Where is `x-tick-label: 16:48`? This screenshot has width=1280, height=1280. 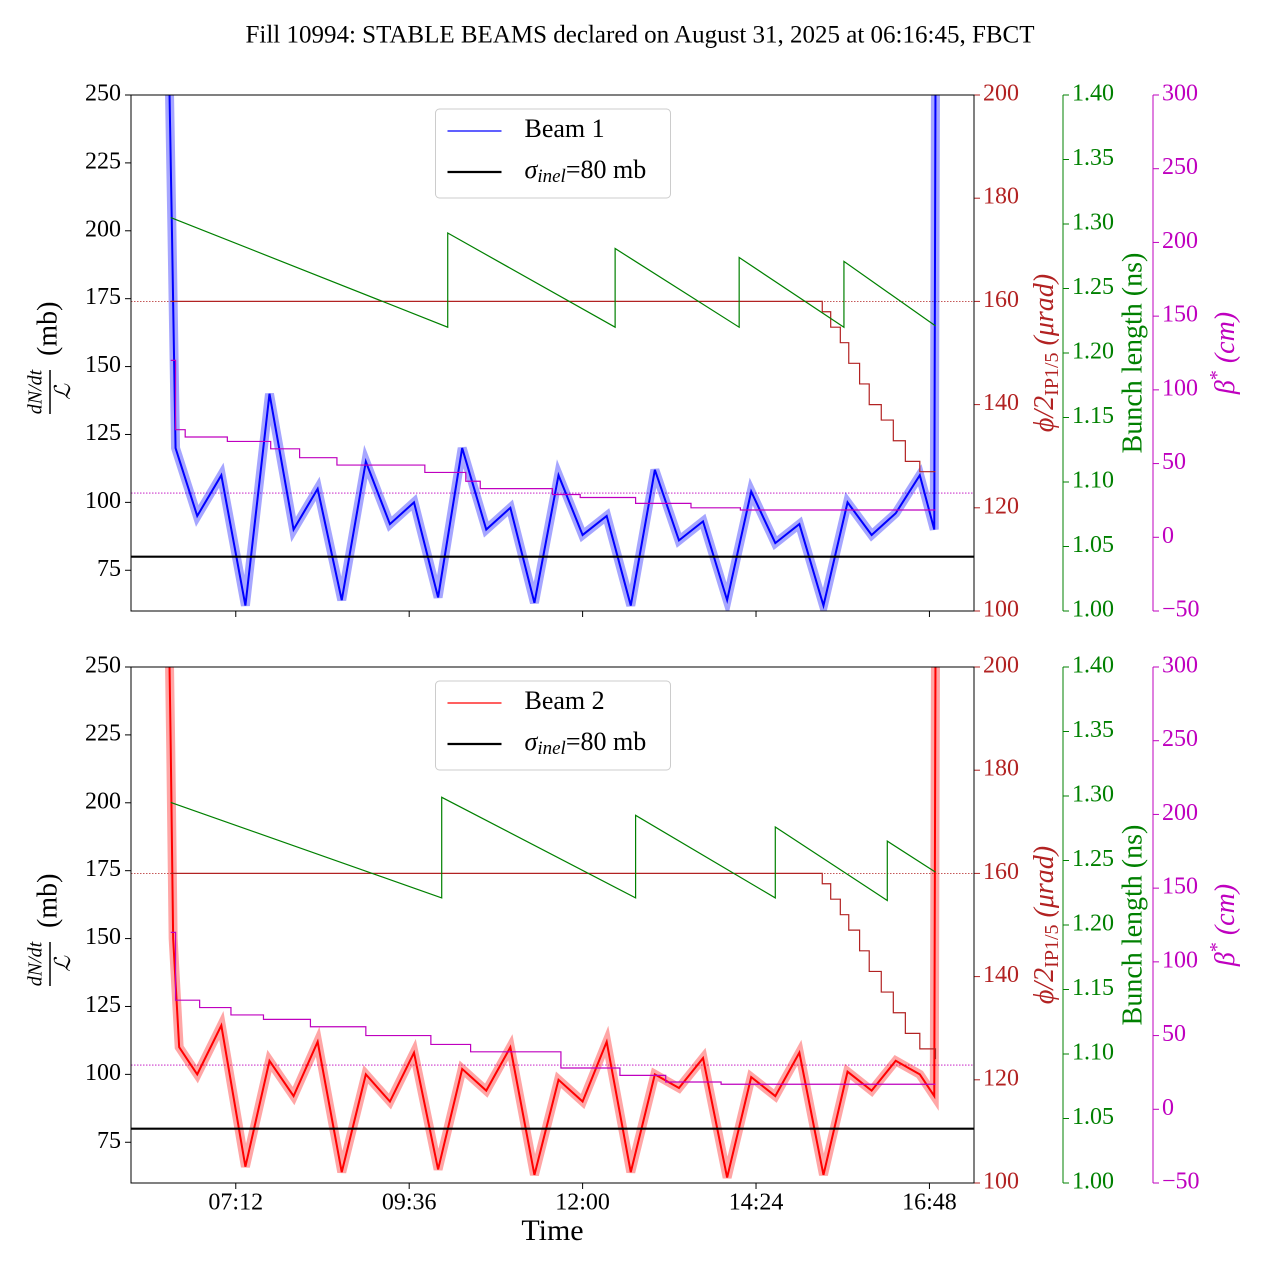
x-tick-label: 16:48 is located at coordinates (929, 1203).